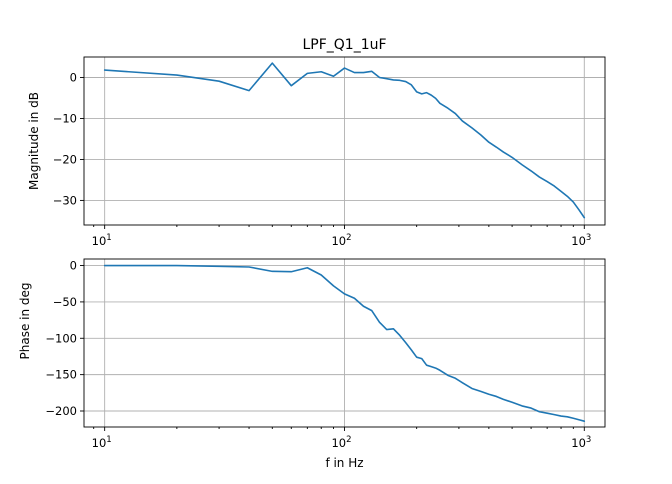  I want to click on phase-x-tick-label: 10¹, so click(102, 442).